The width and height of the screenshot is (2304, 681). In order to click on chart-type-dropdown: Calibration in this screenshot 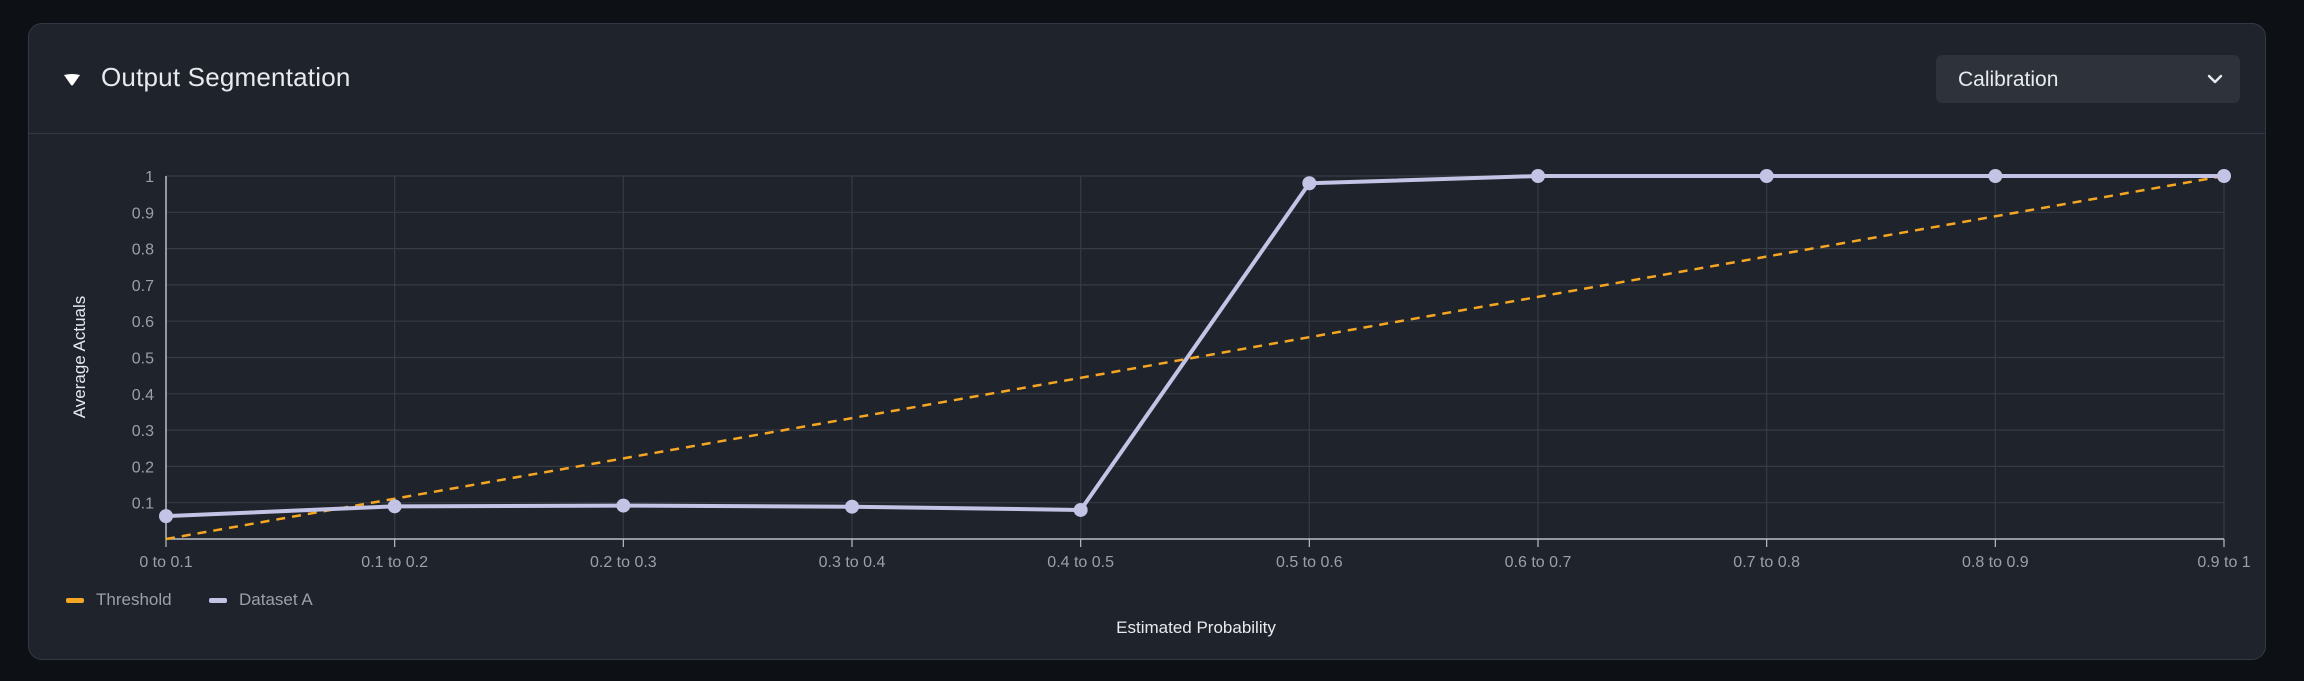, I will do `click(2088, 79)`.